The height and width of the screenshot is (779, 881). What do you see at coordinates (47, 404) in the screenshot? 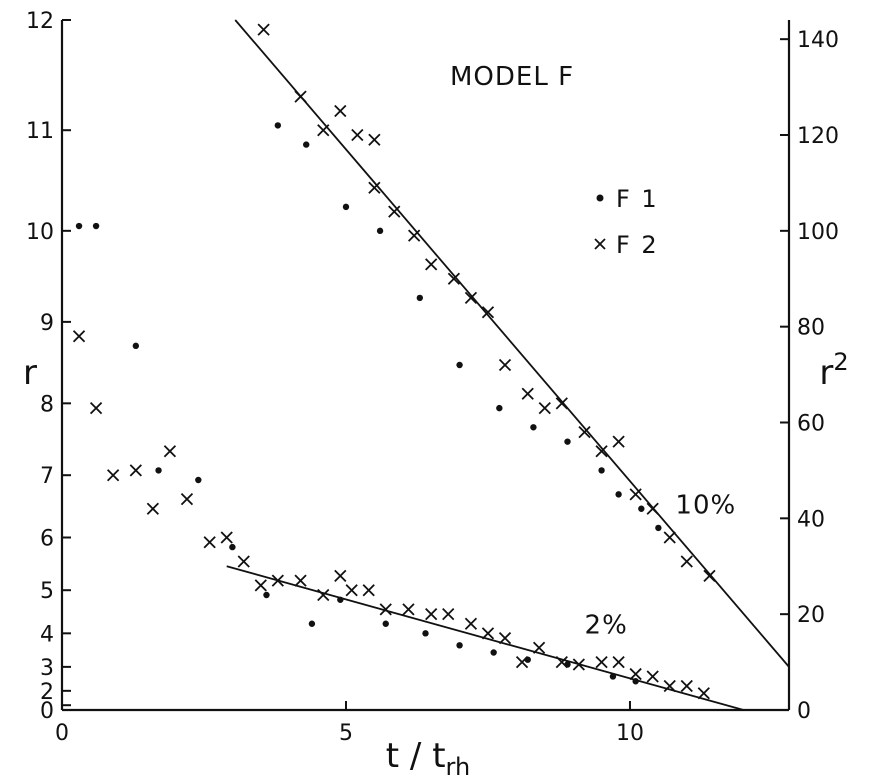
I see `y-left-tick-label: 8` at bounding box center [47, 404].